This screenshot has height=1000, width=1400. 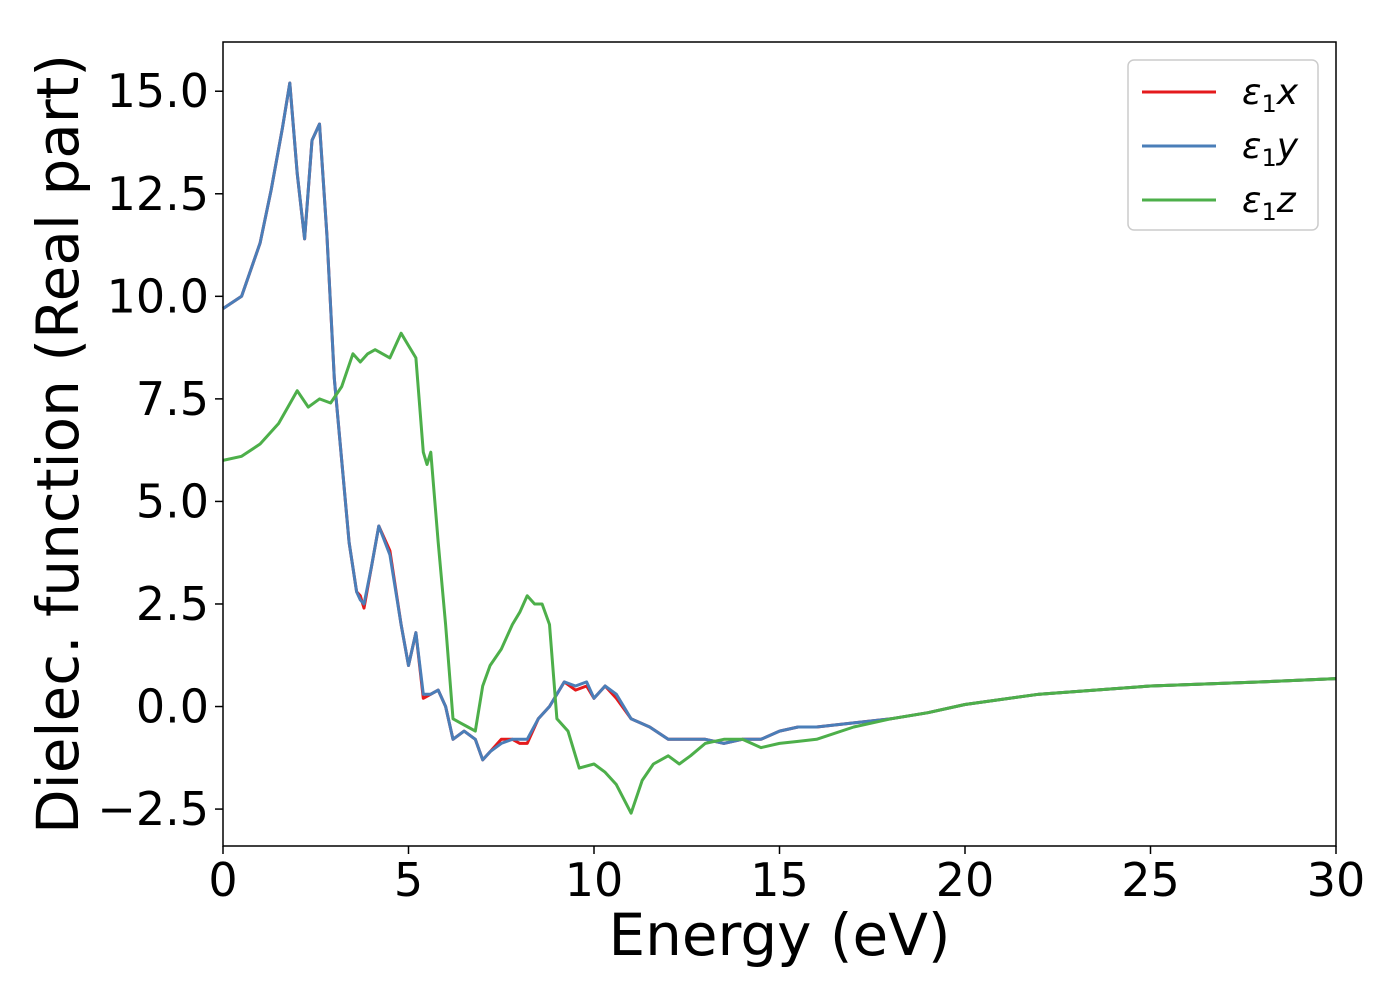 I want to click on legend-label-y: ε1y, so click(x=1270, y=149).